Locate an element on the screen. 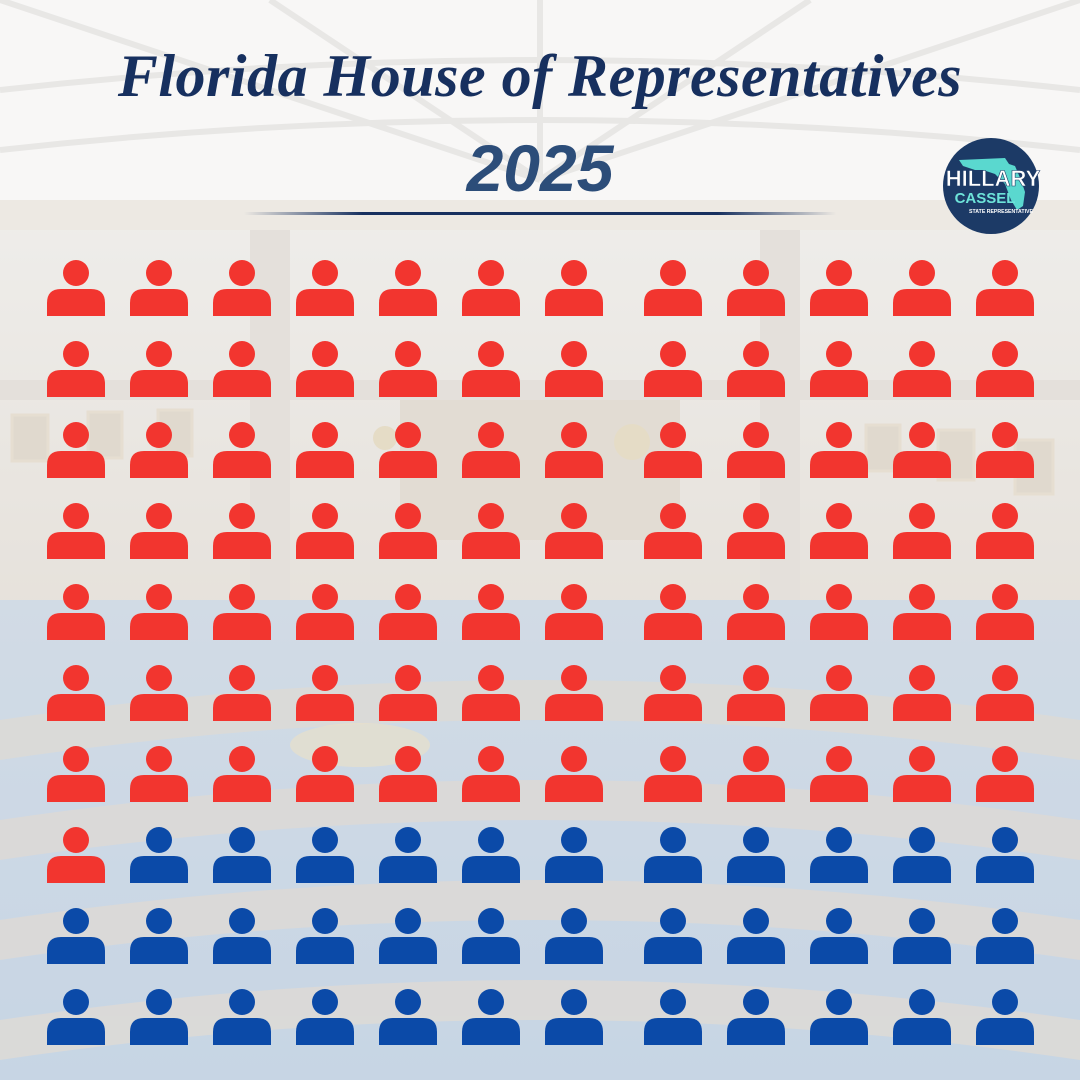  logo-subtitle: STATE REPRESENTATIVE is located at coordinates (1001, 212).